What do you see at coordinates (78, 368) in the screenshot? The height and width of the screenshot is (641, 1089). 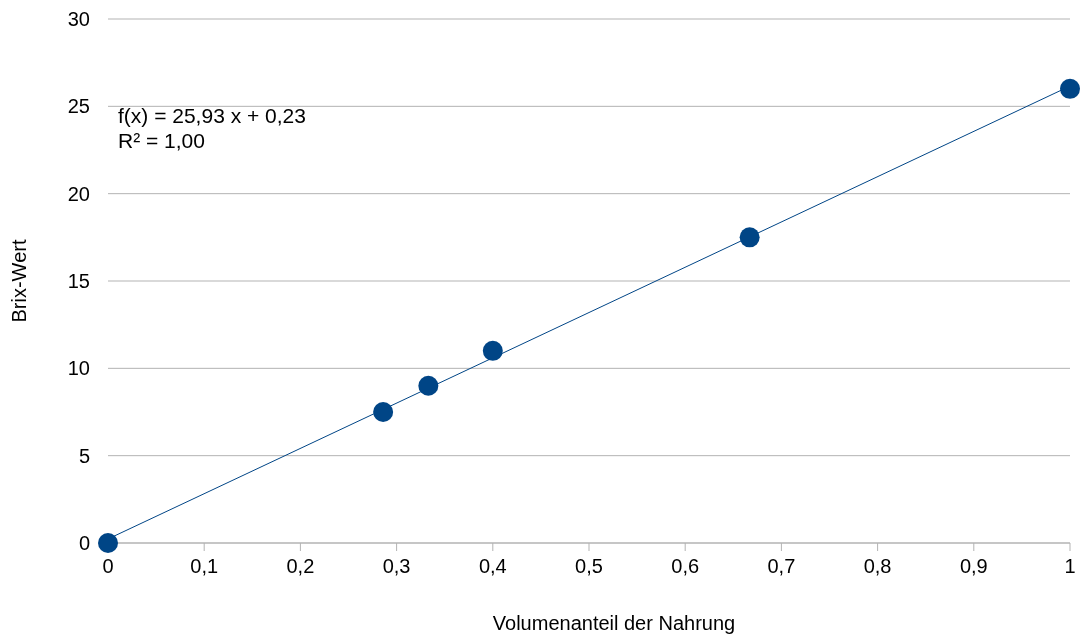 I see `y-tick-label: 10` at bounding box center [78, 368].